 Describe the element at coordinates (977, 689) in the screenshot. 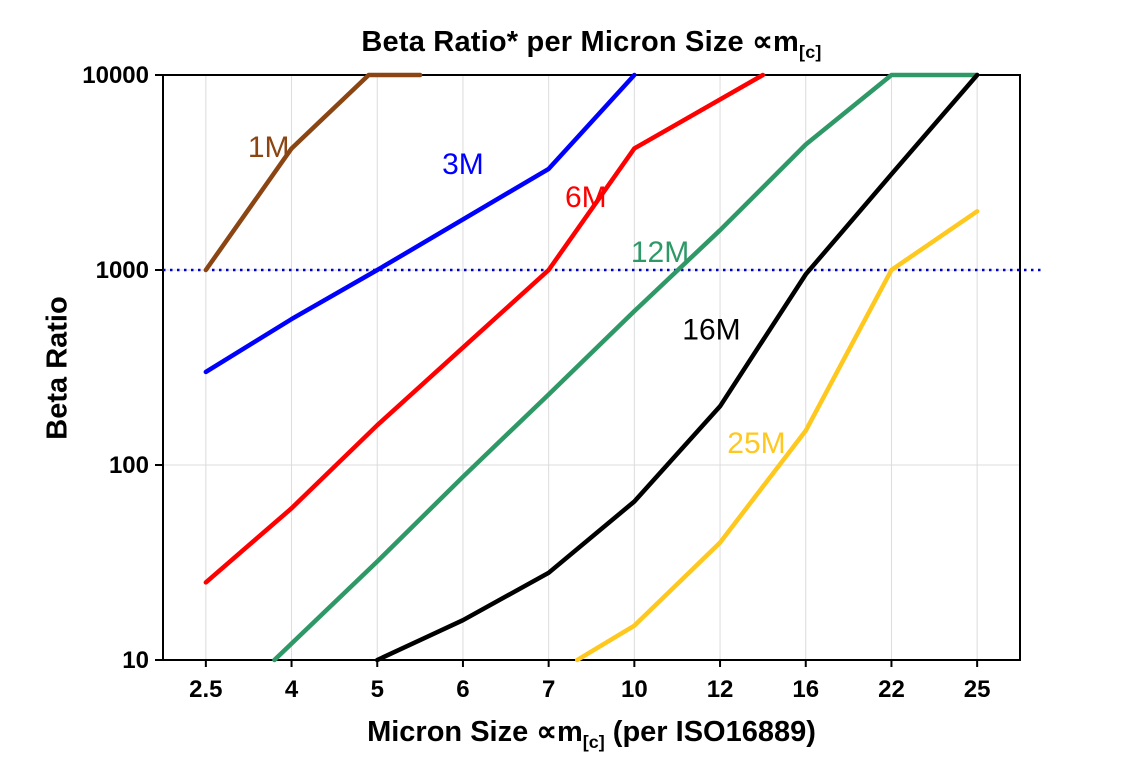

I see `x-tick-label: 25` at that location.